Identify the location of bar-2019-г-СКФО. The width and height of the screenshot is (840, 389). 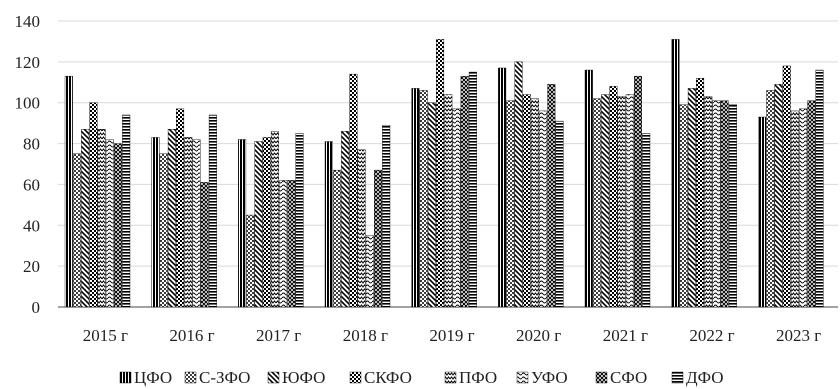
(440, 173).